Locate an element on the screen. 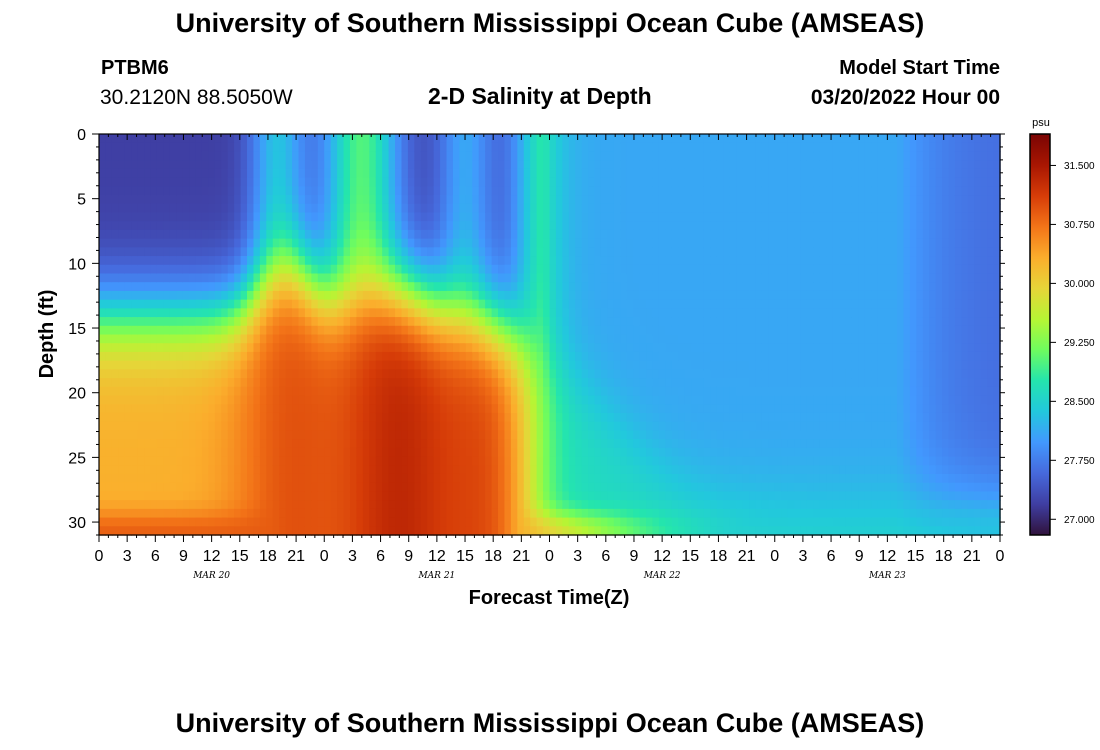 This screenshot has height=750, width=1100. station-coordinates: 30.2120N 88.5050W is located at coordinates (196, 97).